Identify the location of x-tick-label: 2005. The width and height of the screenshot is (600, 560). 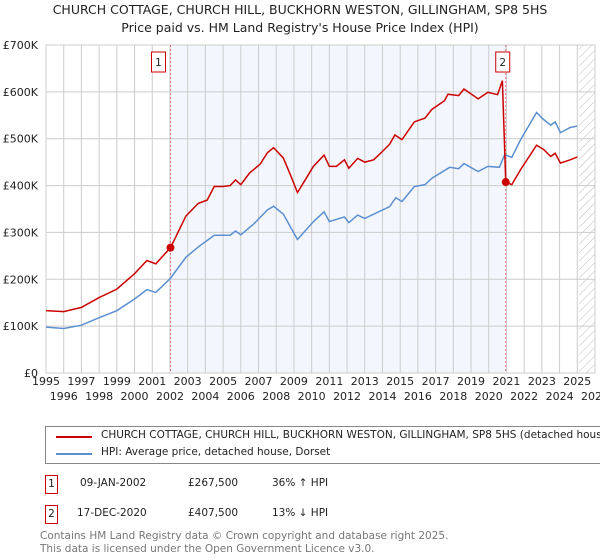
(223, 381).